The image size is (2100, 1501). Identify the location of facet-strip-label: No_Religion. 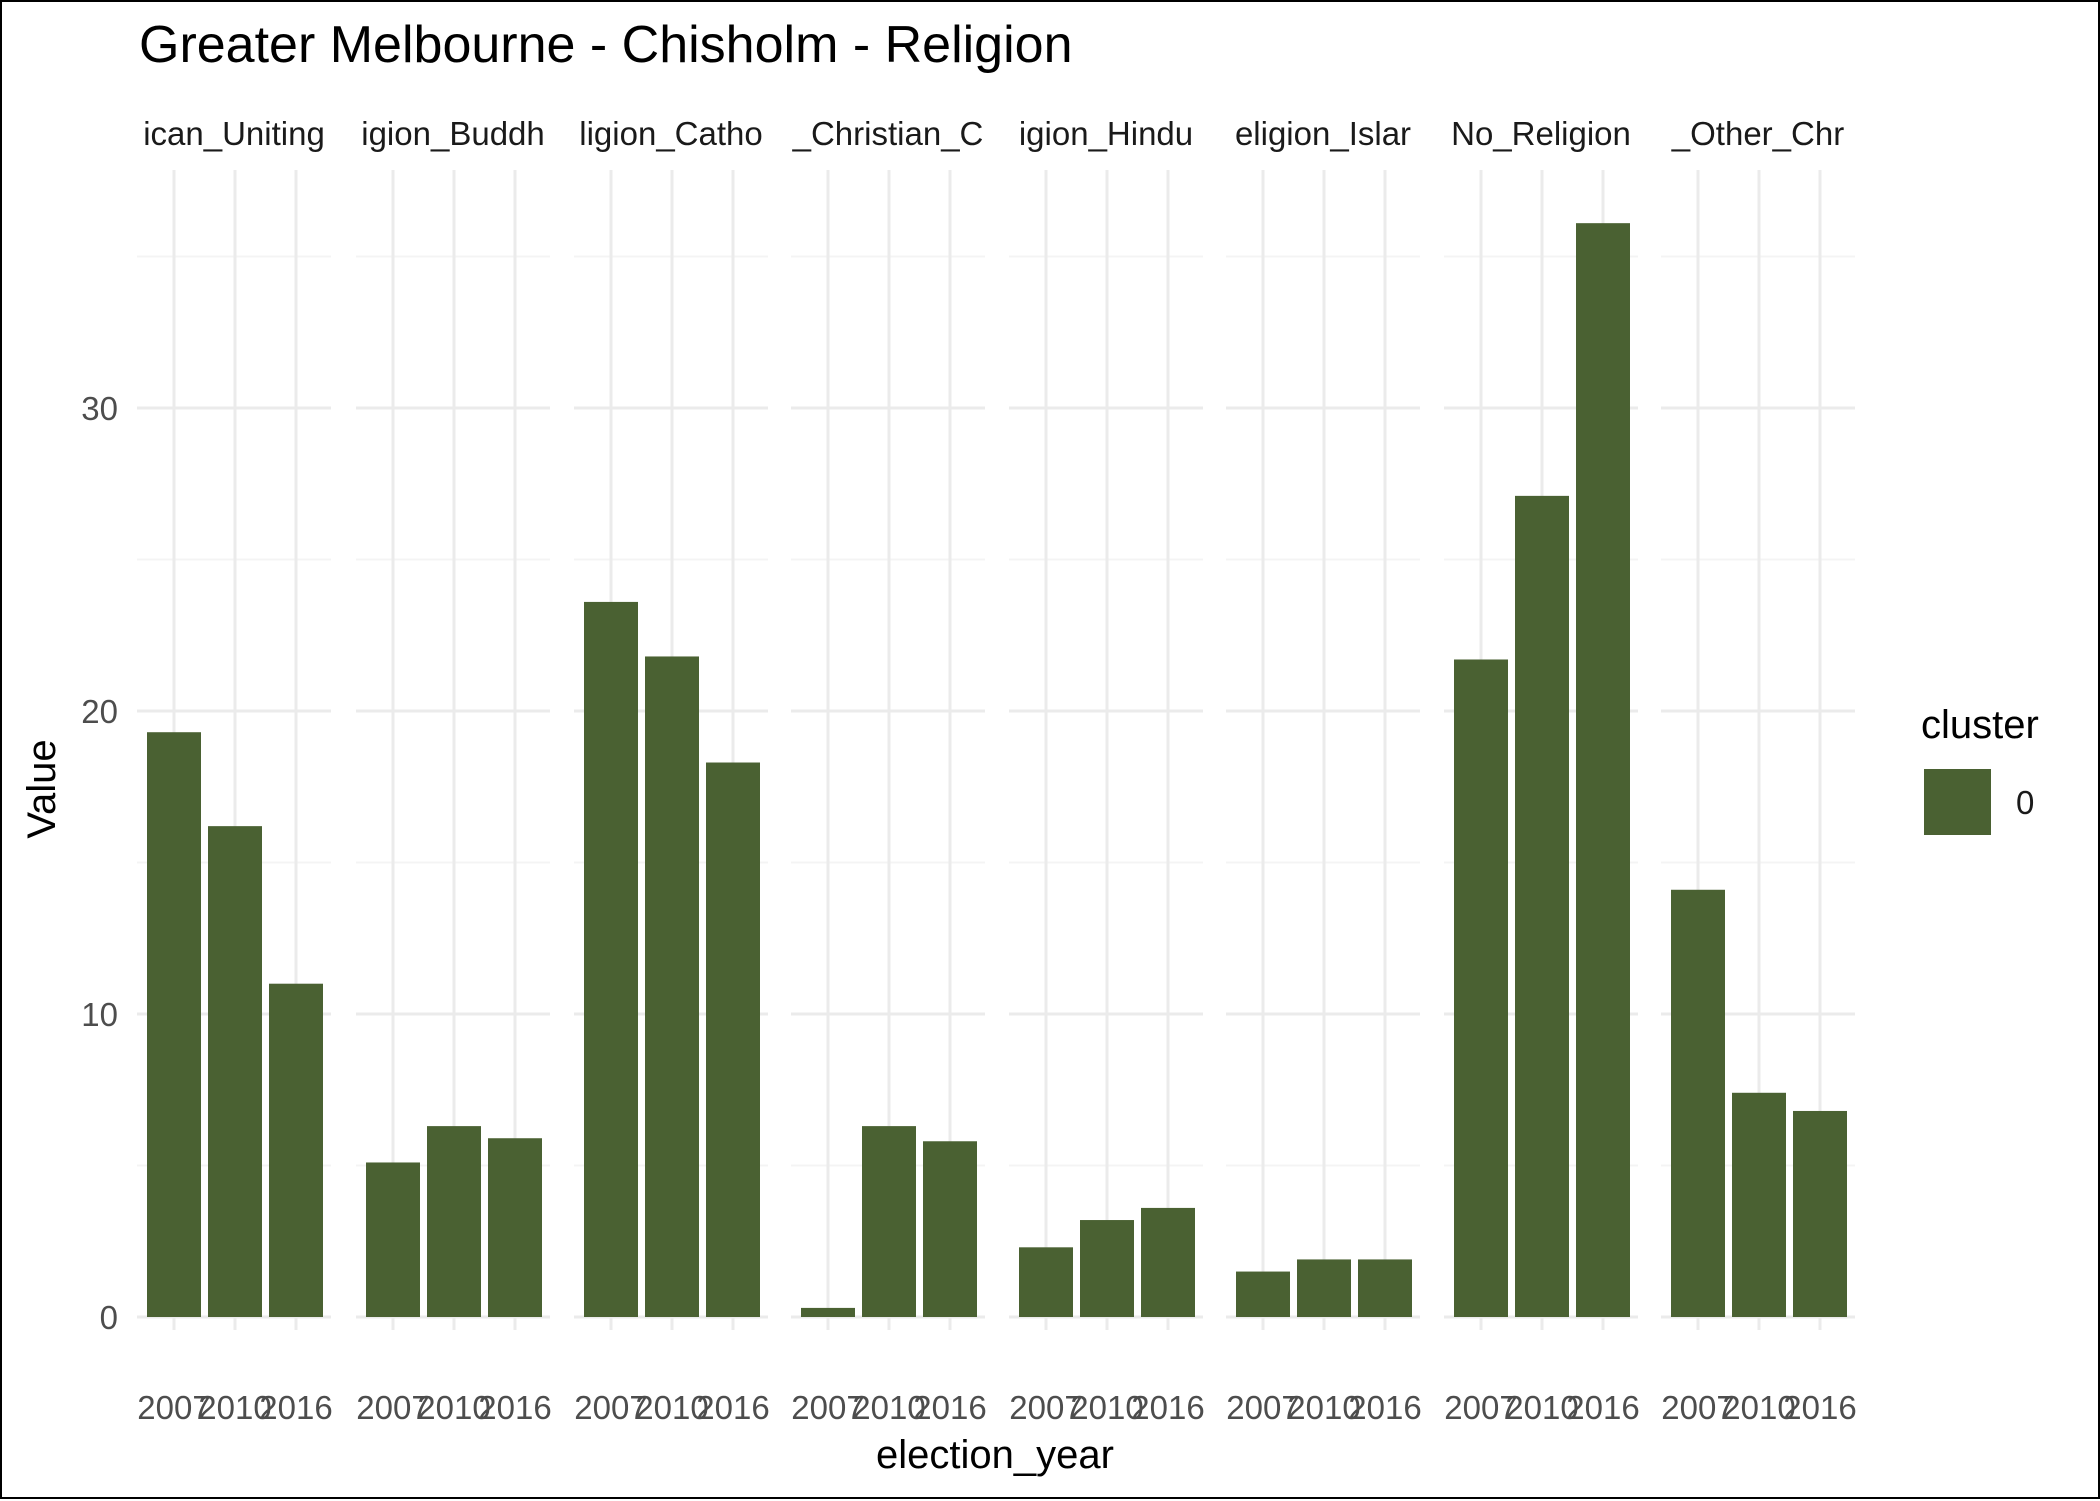
(1541, 133).